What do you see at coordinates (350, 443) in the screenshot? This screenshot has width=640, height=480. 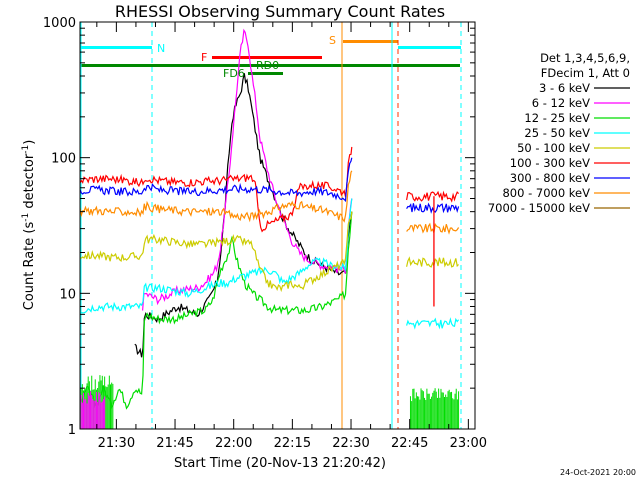 I see `x-tick-label: 22:30` at bounding box center [350, 443].